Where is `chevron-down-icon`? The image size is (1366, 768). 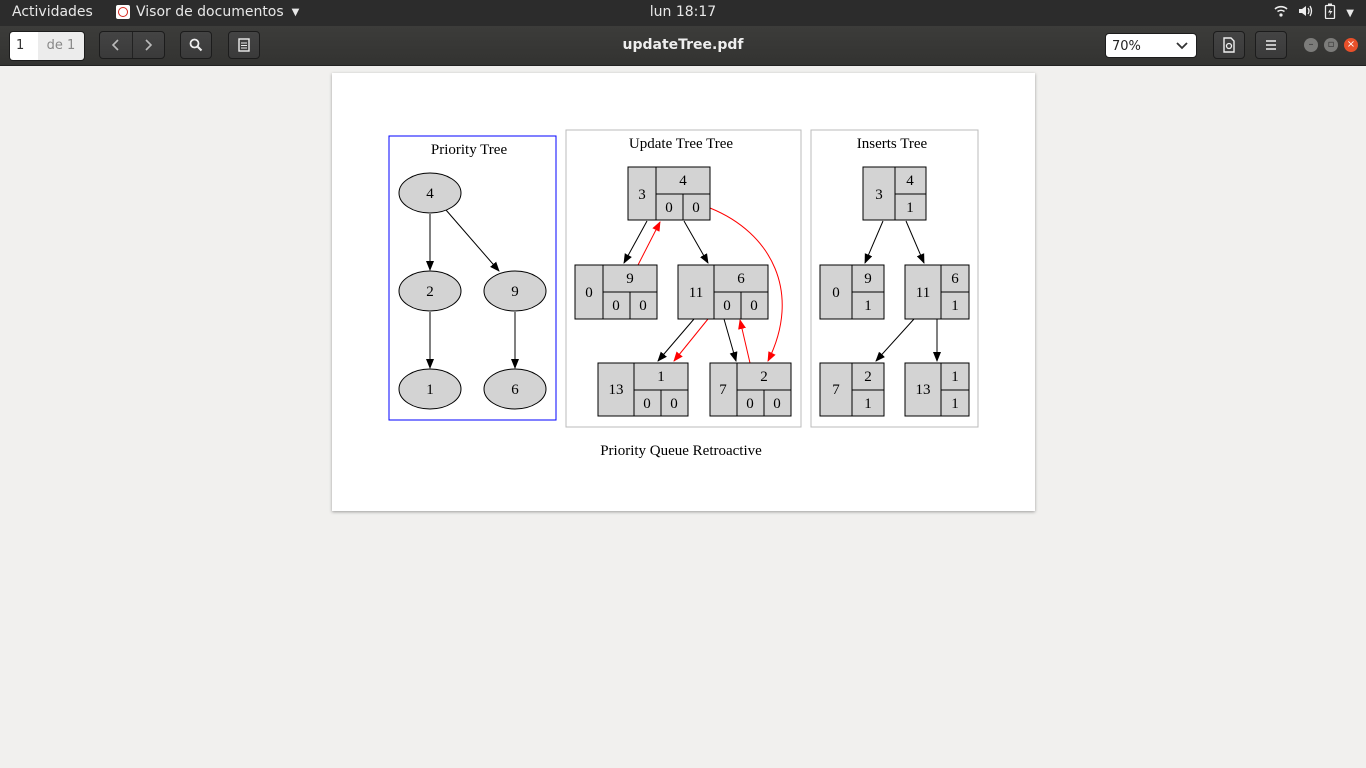
chevron-down-icon is located at coordinates (1182, 46).